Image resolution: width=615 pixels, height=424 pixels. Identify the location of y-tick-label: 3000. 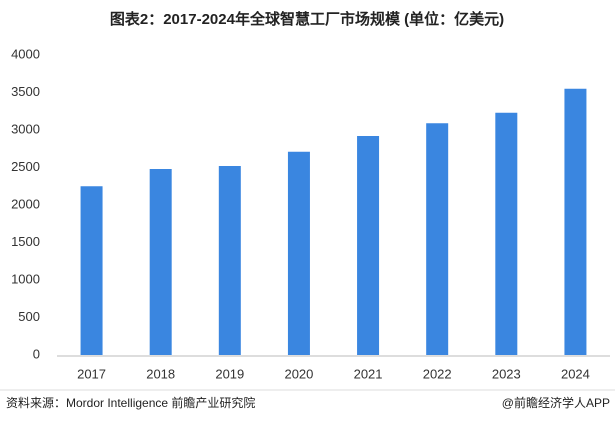
(25, 128).